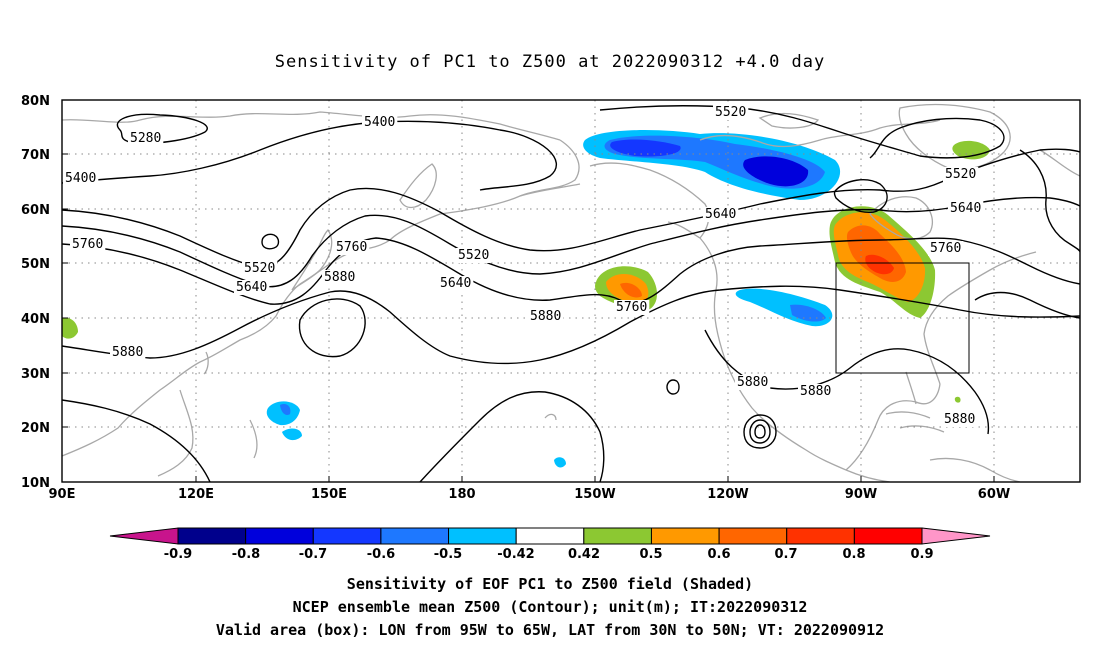  What do you see at coordinates (908, 415) in the screenshot?
I see `coast-cuba` at bounding box center [908, 415].